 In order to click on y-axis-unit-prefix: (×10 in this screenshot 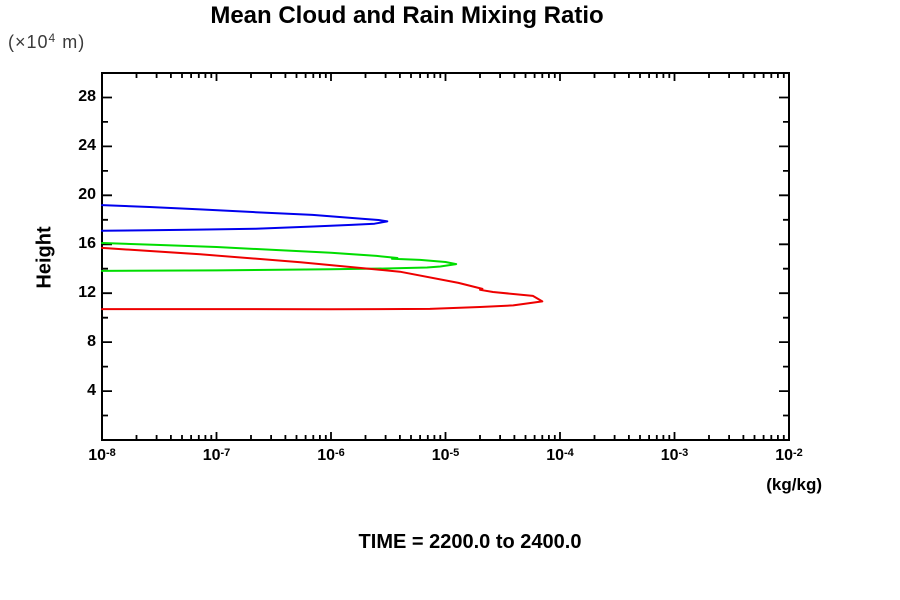, I will do `click(28, 42)`.